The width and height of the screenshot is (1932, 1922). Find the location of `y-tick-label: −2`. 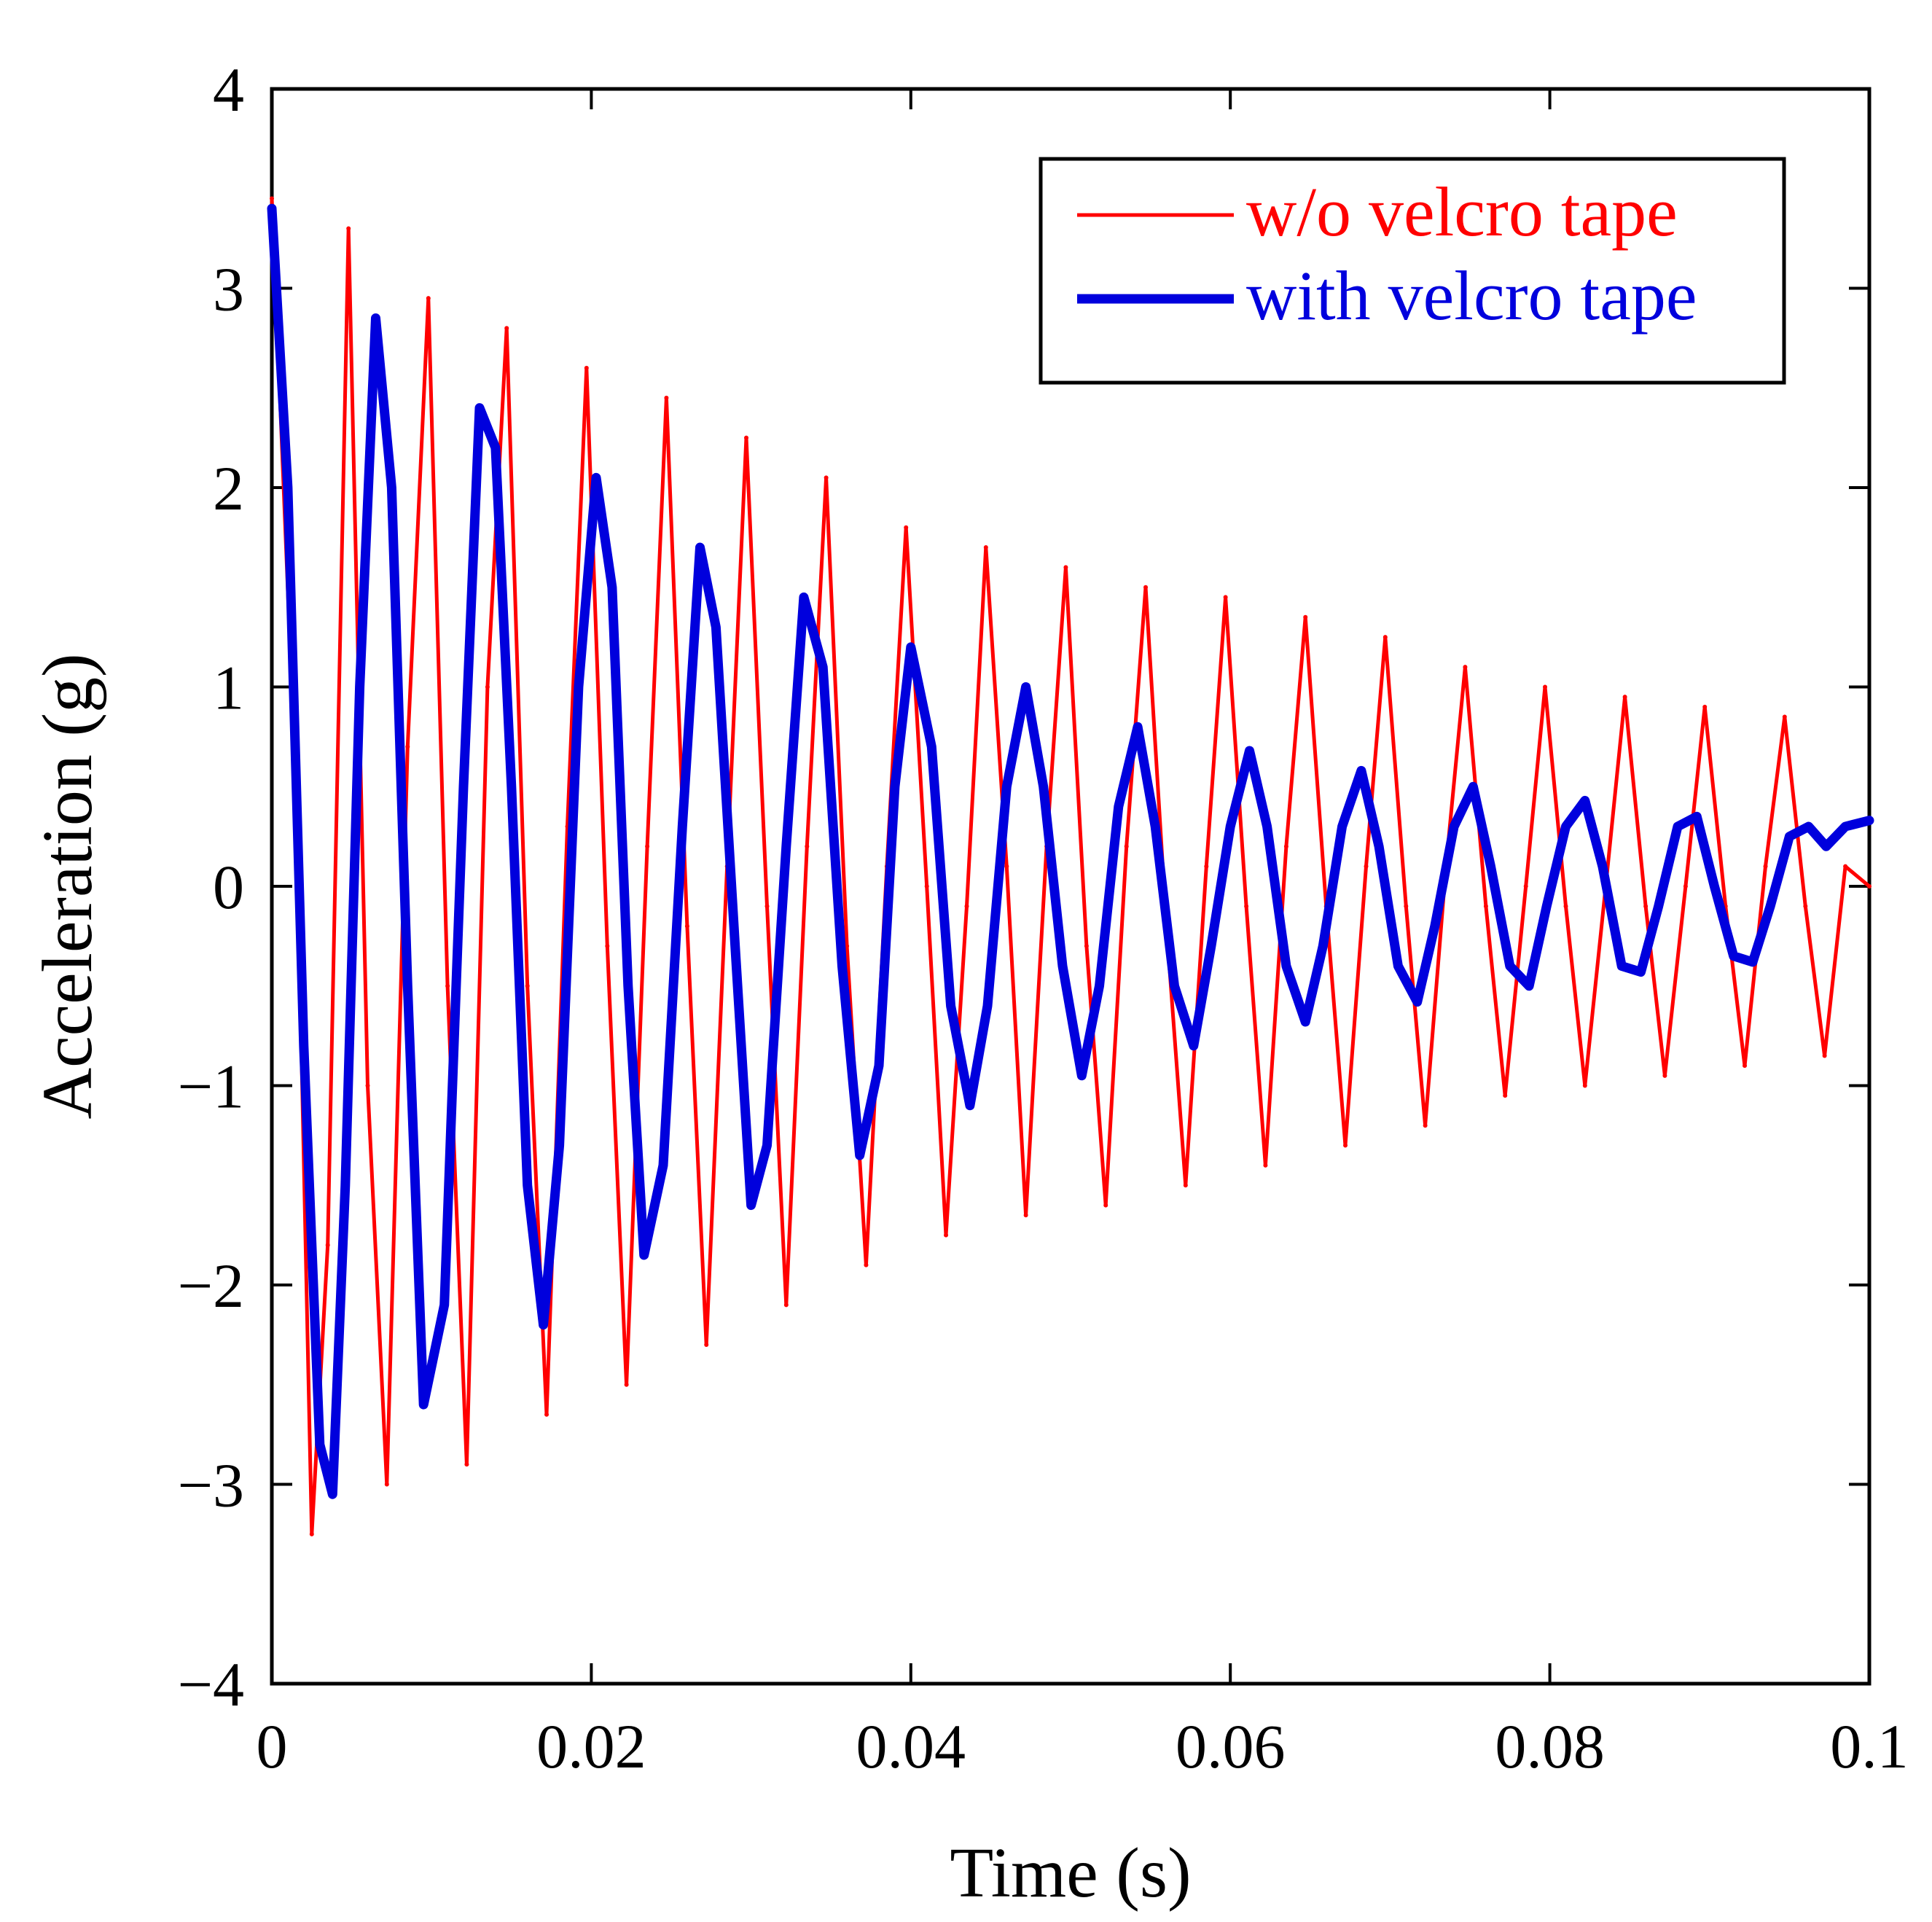

y-tick-label: −2 is located at coordinates (210, 1286).